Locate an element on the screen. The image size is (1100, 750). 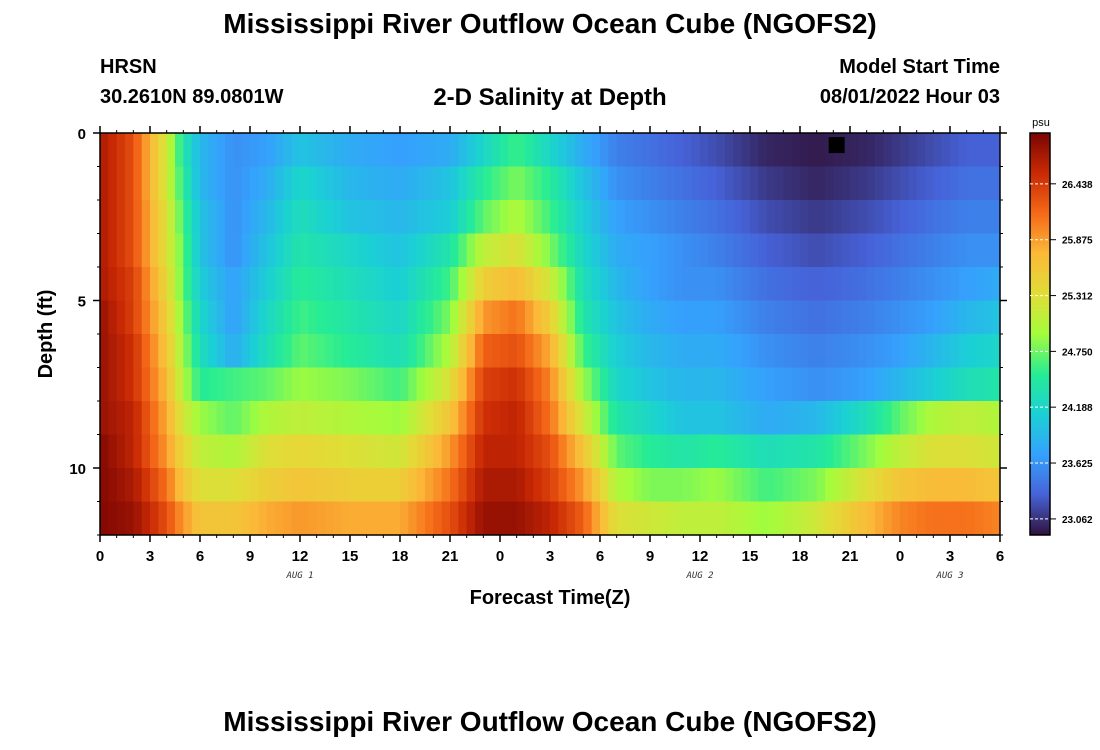
colorbar-tick-label: 24.750 is located at coordinates (1077, 352).